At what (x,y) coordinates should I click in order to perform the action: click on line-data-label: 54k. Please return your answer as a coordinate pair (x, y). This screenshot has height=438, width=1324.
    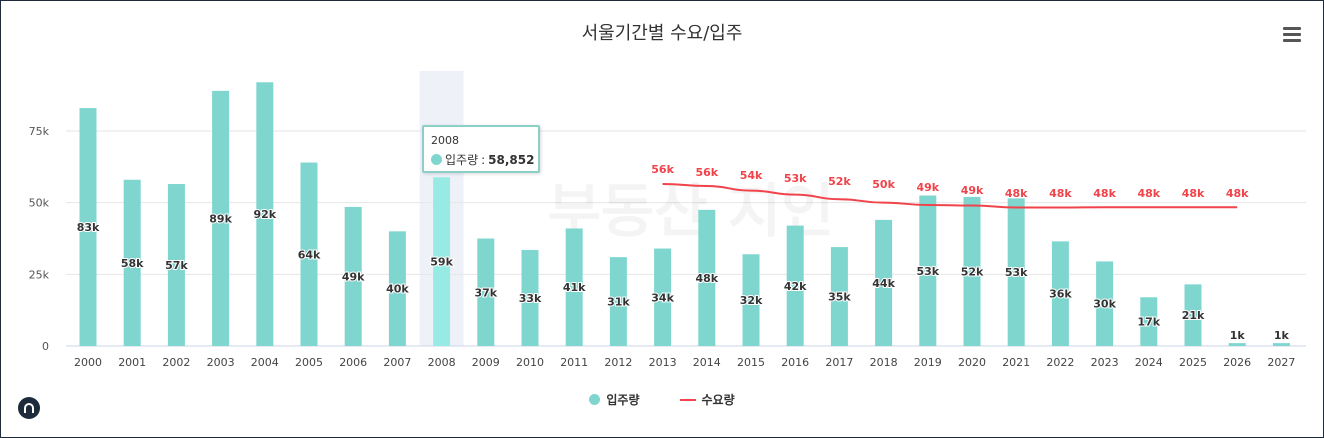
    Looking at the image, I should click on (751, 175).